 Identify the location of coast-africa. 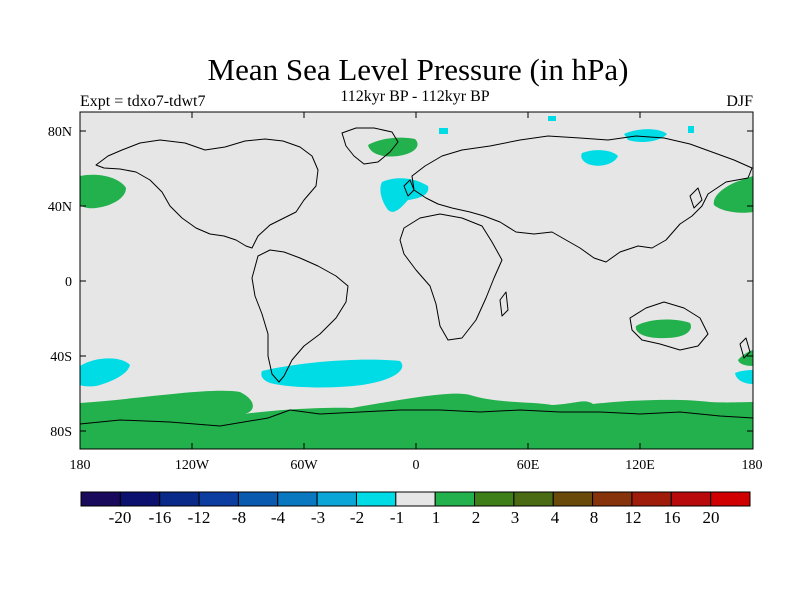
(451, 277).